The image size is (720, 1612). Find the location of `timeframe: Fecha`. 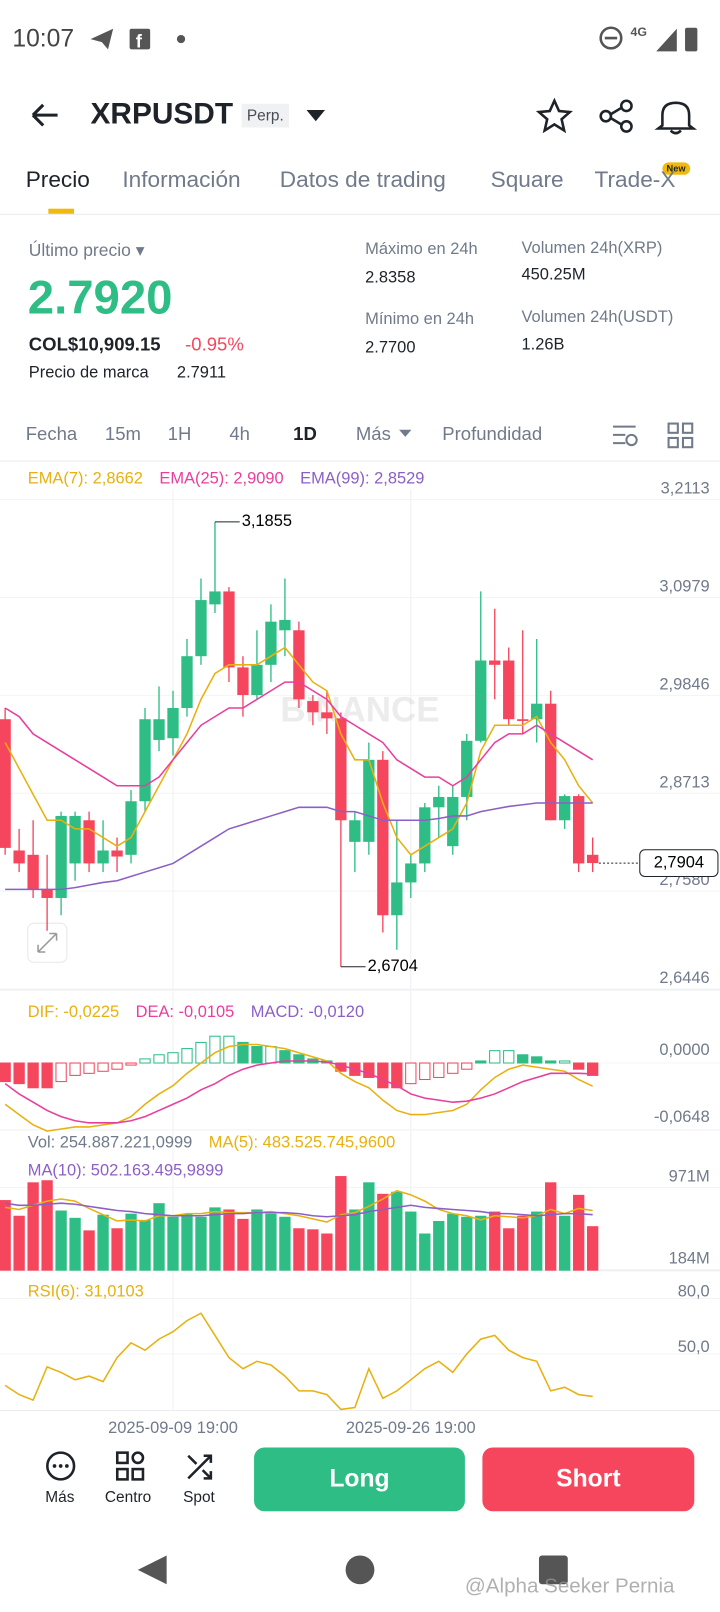

timeframe: Fecha is located at coordinates (51, 434).